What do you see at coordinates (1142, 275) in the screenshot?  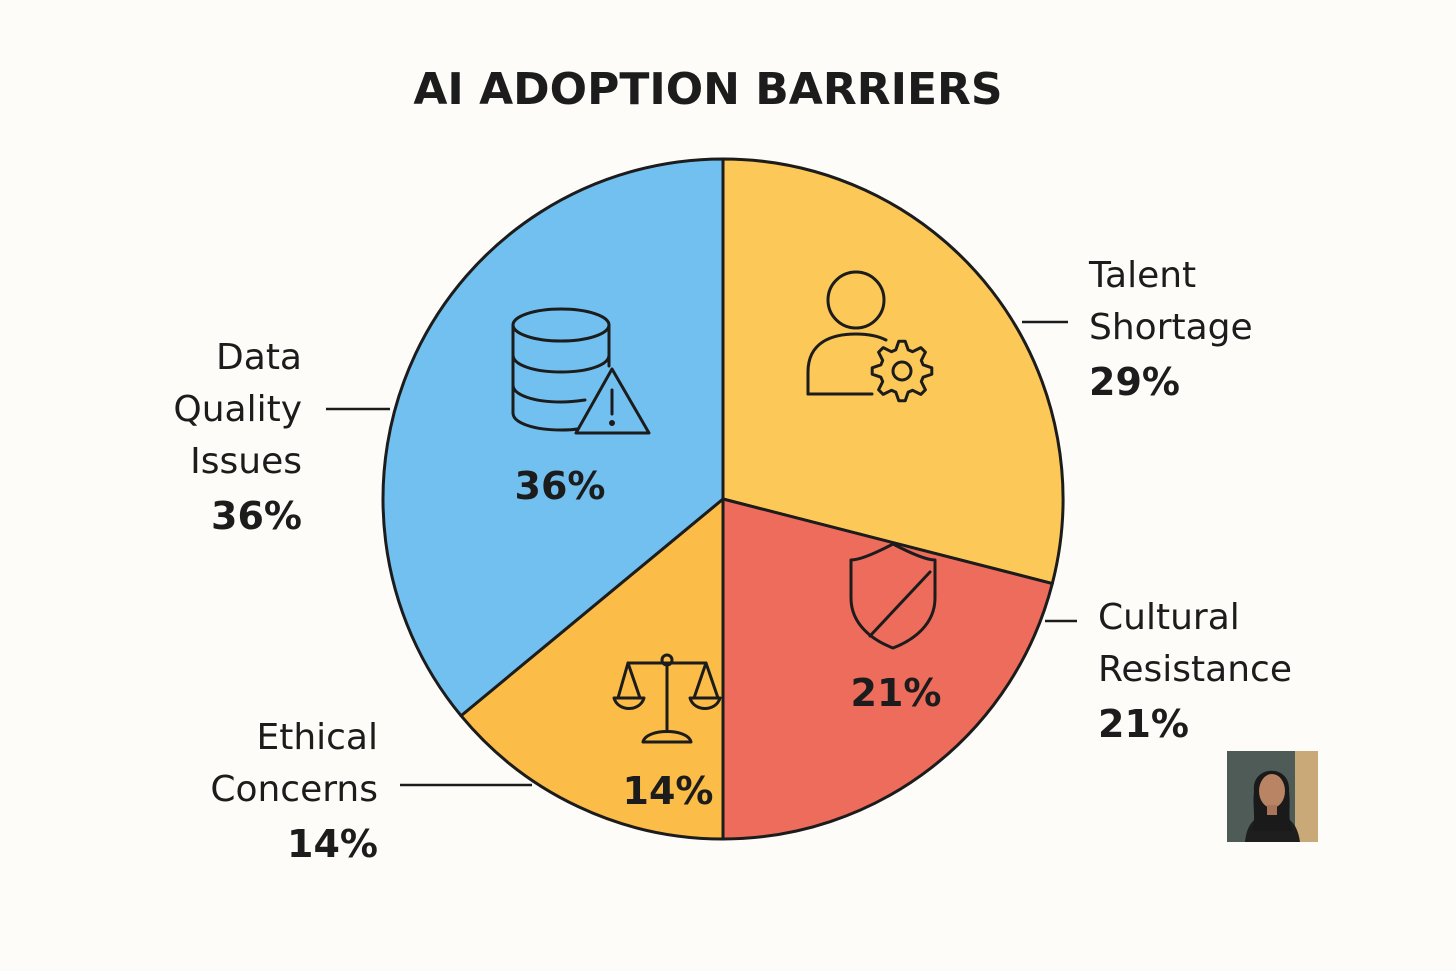 I see `legend-label-line: Talent` at bounding box center [1142, 275].